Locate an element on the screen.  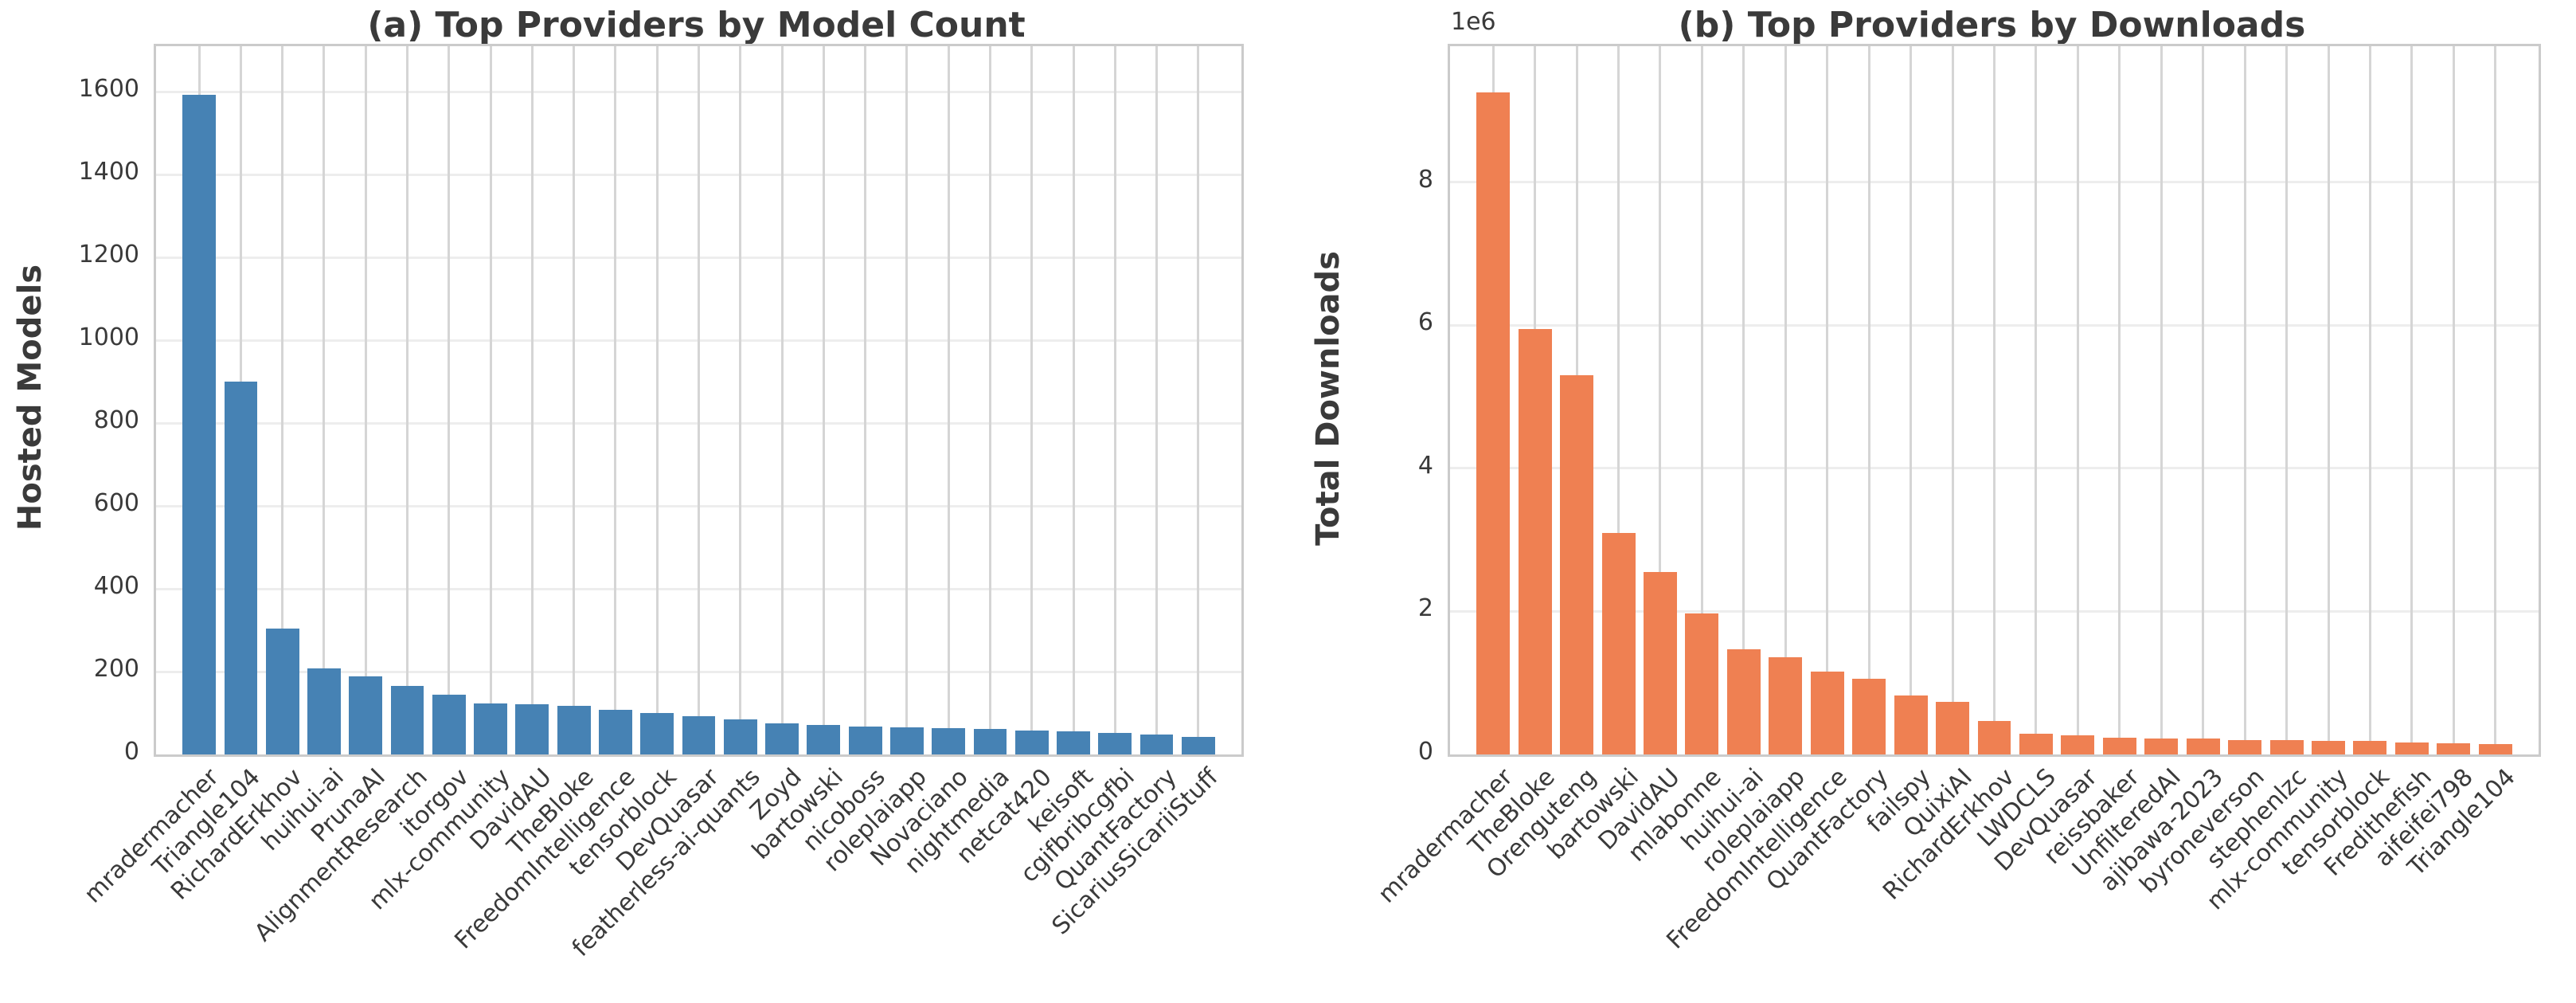
bar-mlabonne is located at coordinates (1702, 683).